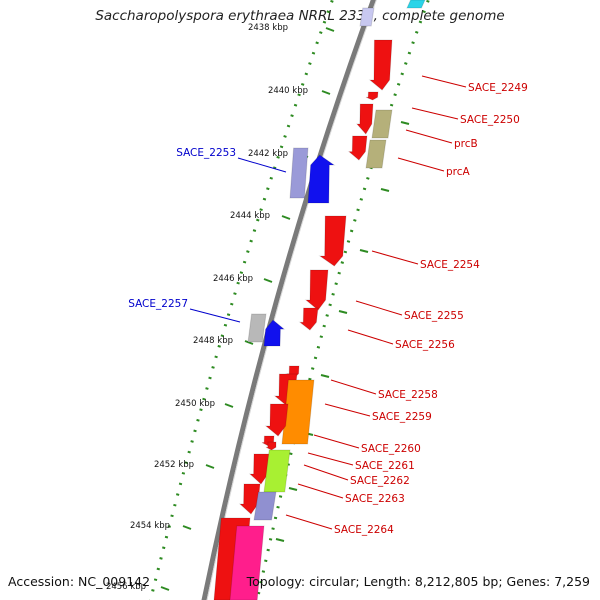  Describe the element at coordinates (233, 279) in the screenshot. I see `kbp-tick-label: 2446 kbp` at that location.